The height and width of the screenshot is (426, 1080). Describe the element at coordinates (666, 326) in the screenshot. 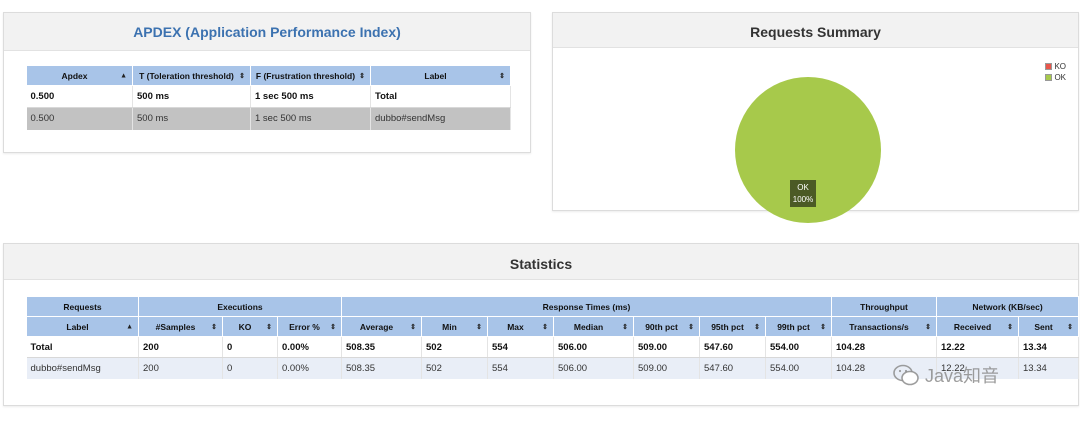

I see `stats-header-90th: 90th pct ⇕` at that location.